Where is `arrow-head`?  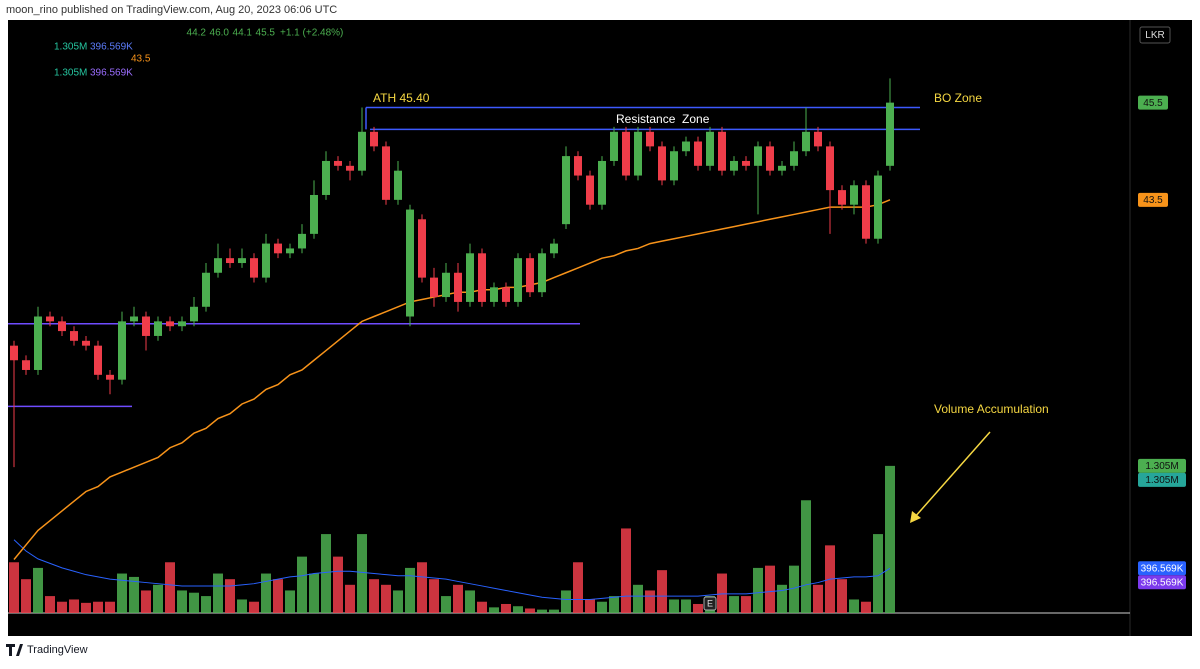
arrow-head is located at coordinates (915, 517).